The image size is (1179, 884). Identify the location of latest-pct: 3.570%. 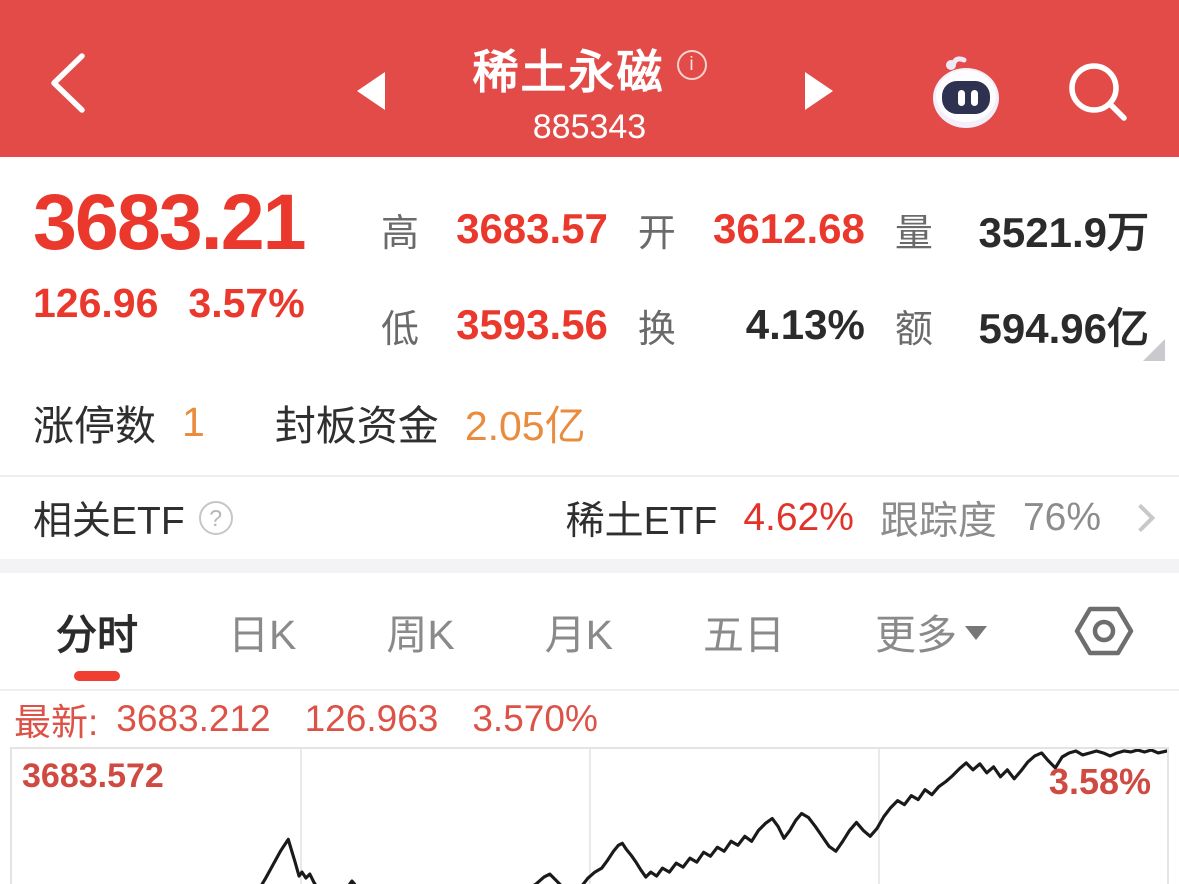
(535, 718).